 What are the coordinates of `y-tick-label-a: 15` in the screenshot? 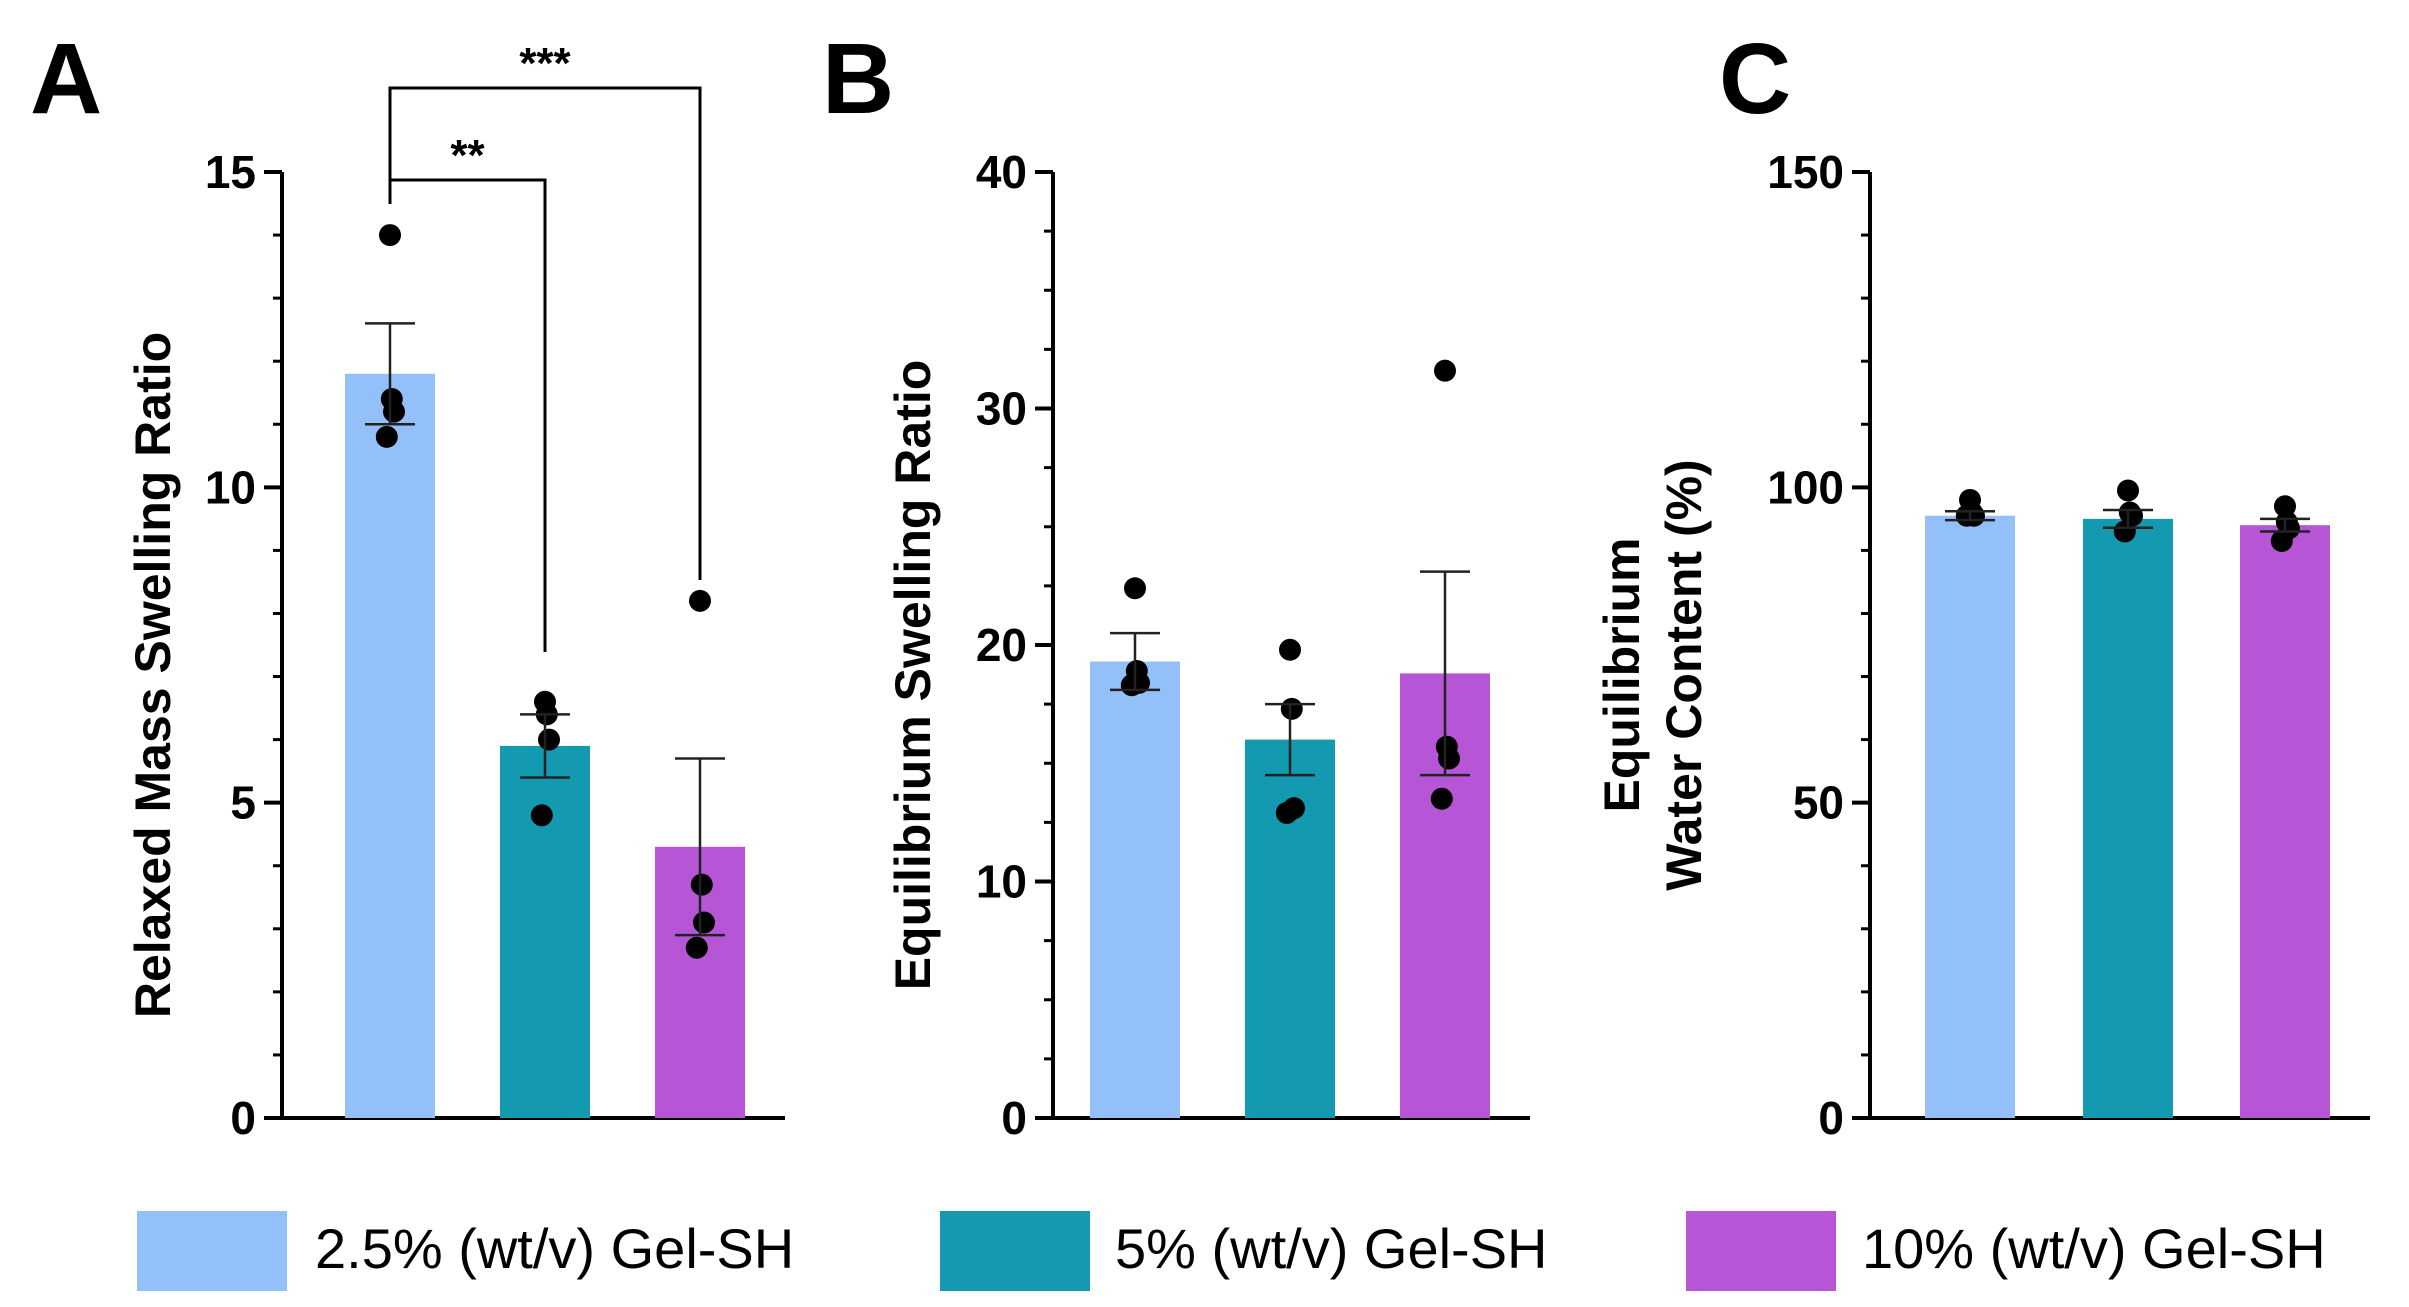 It's located at (230, 172).